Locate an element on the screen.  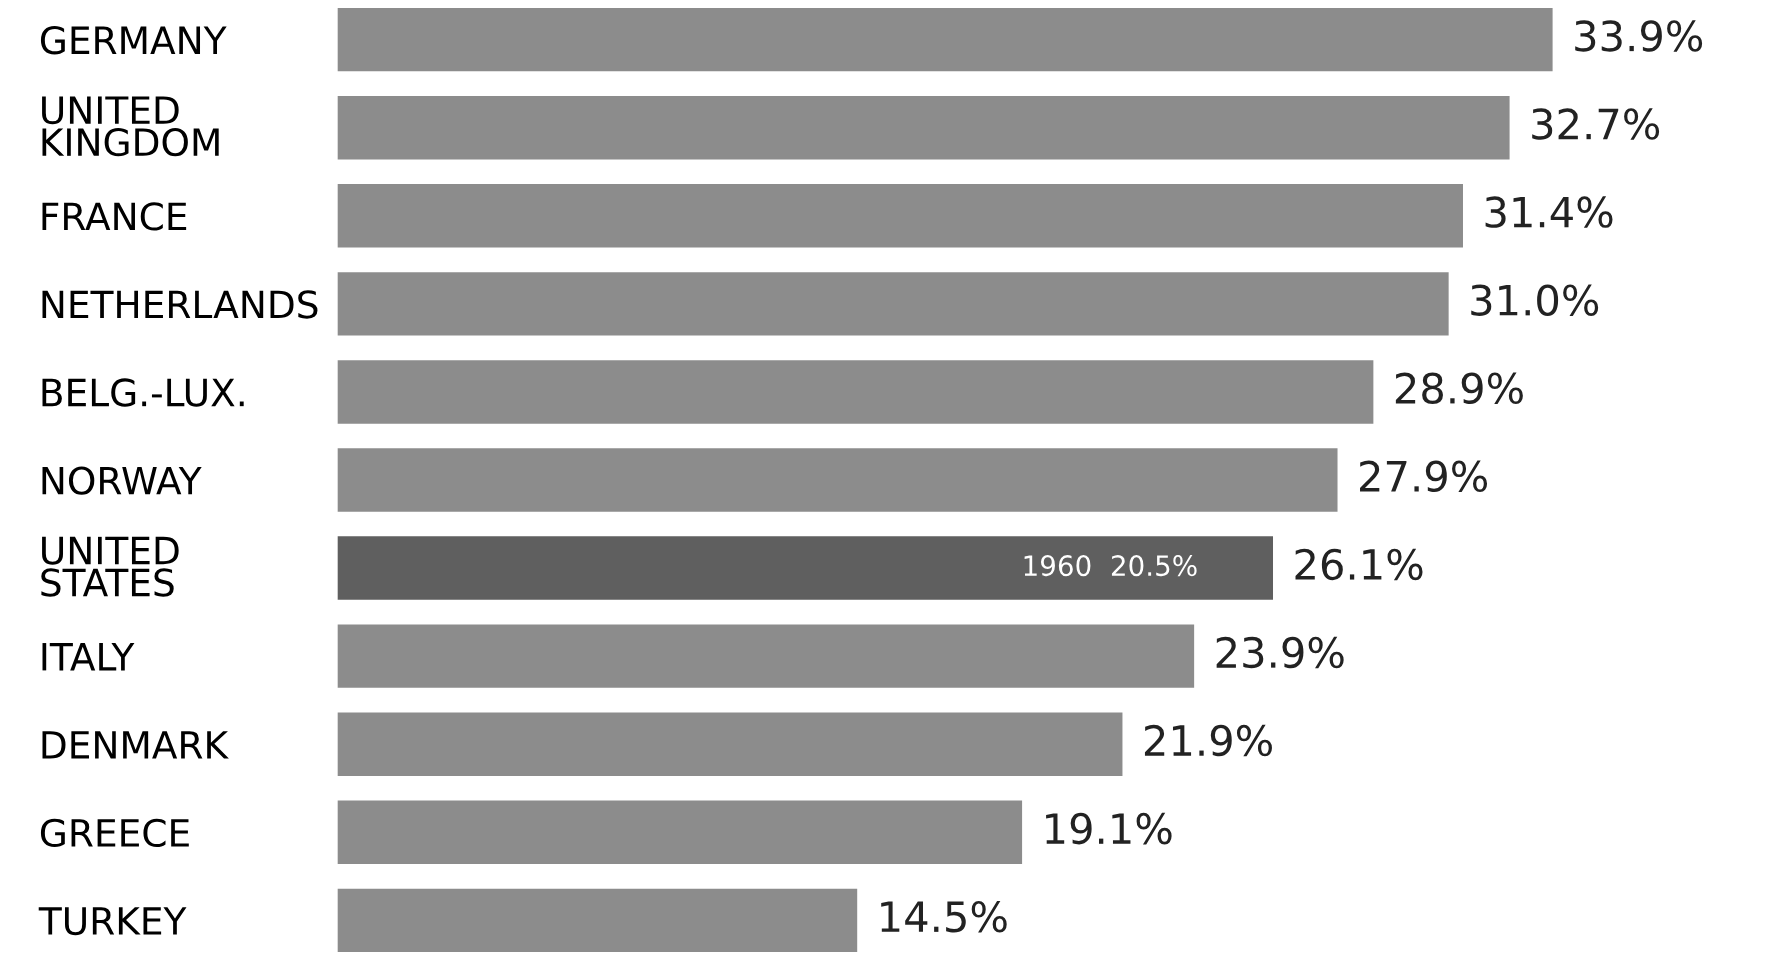
annotation: 1960 20.5% is located at coordinates (1110, 566).